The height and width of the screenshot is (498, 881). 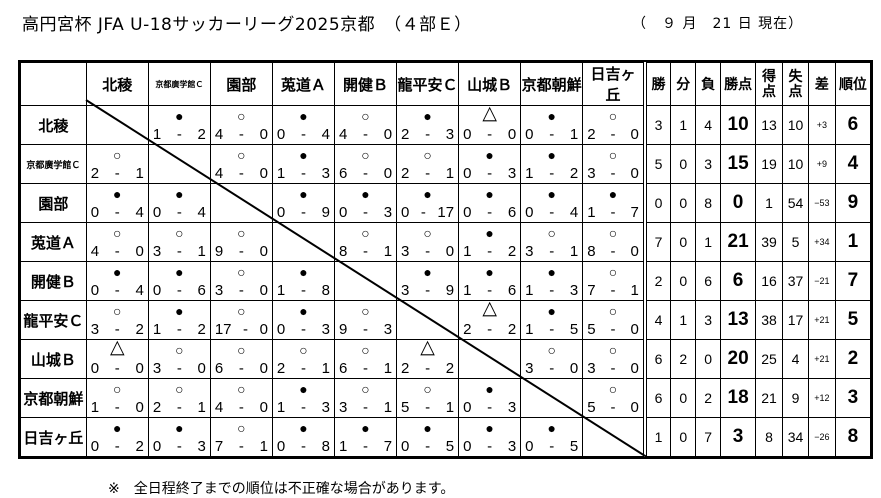 I want to click on goals-against: 4, so click(x=325, y=134).